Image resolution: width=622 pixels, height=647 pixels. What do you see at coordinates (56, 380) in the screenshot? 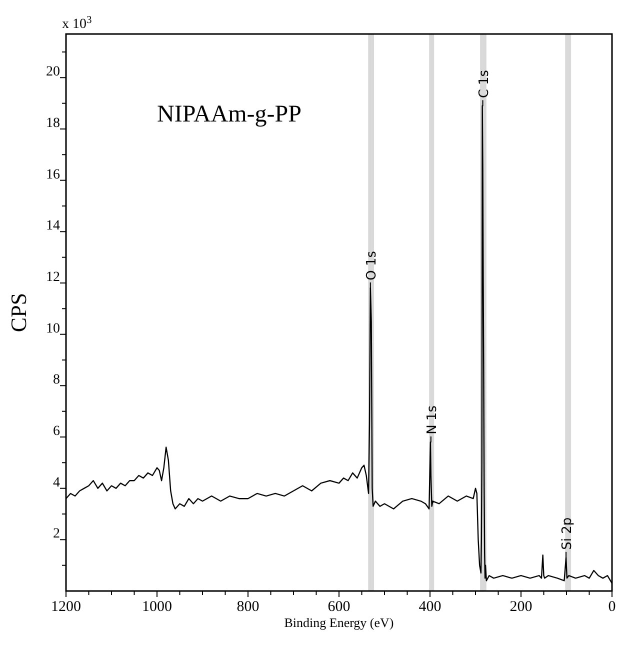
I see `y-tick-label: 8` at bounding box center [56, 380].